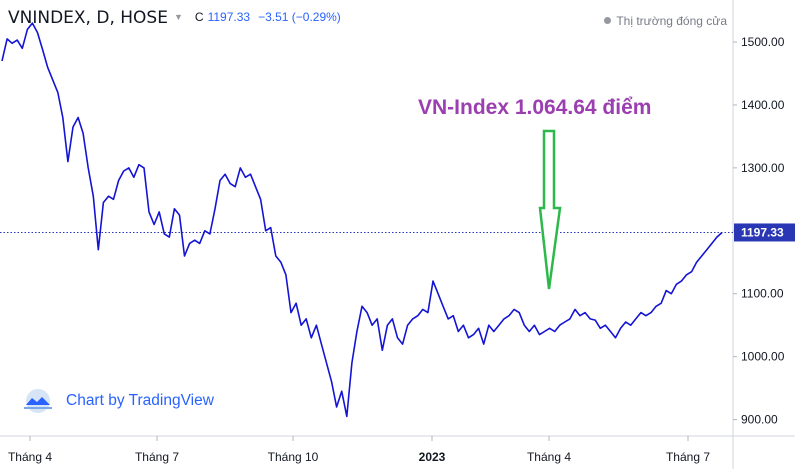 Image resolution: width=795 pixels, height=469 pixels. Describe the element at coordinates (608, 20) in the screenshot. I see `status-dot-icon` at that location.